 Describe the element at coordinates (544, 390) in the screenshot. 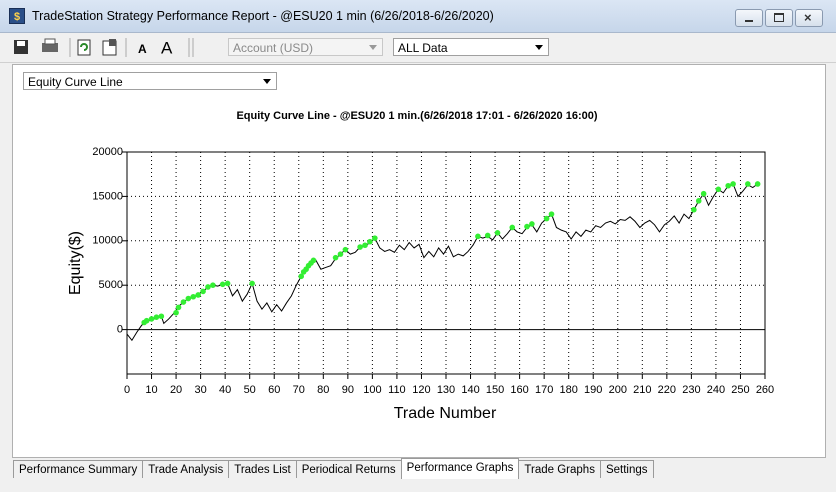

I see `x-tick-label: 170` at that location.